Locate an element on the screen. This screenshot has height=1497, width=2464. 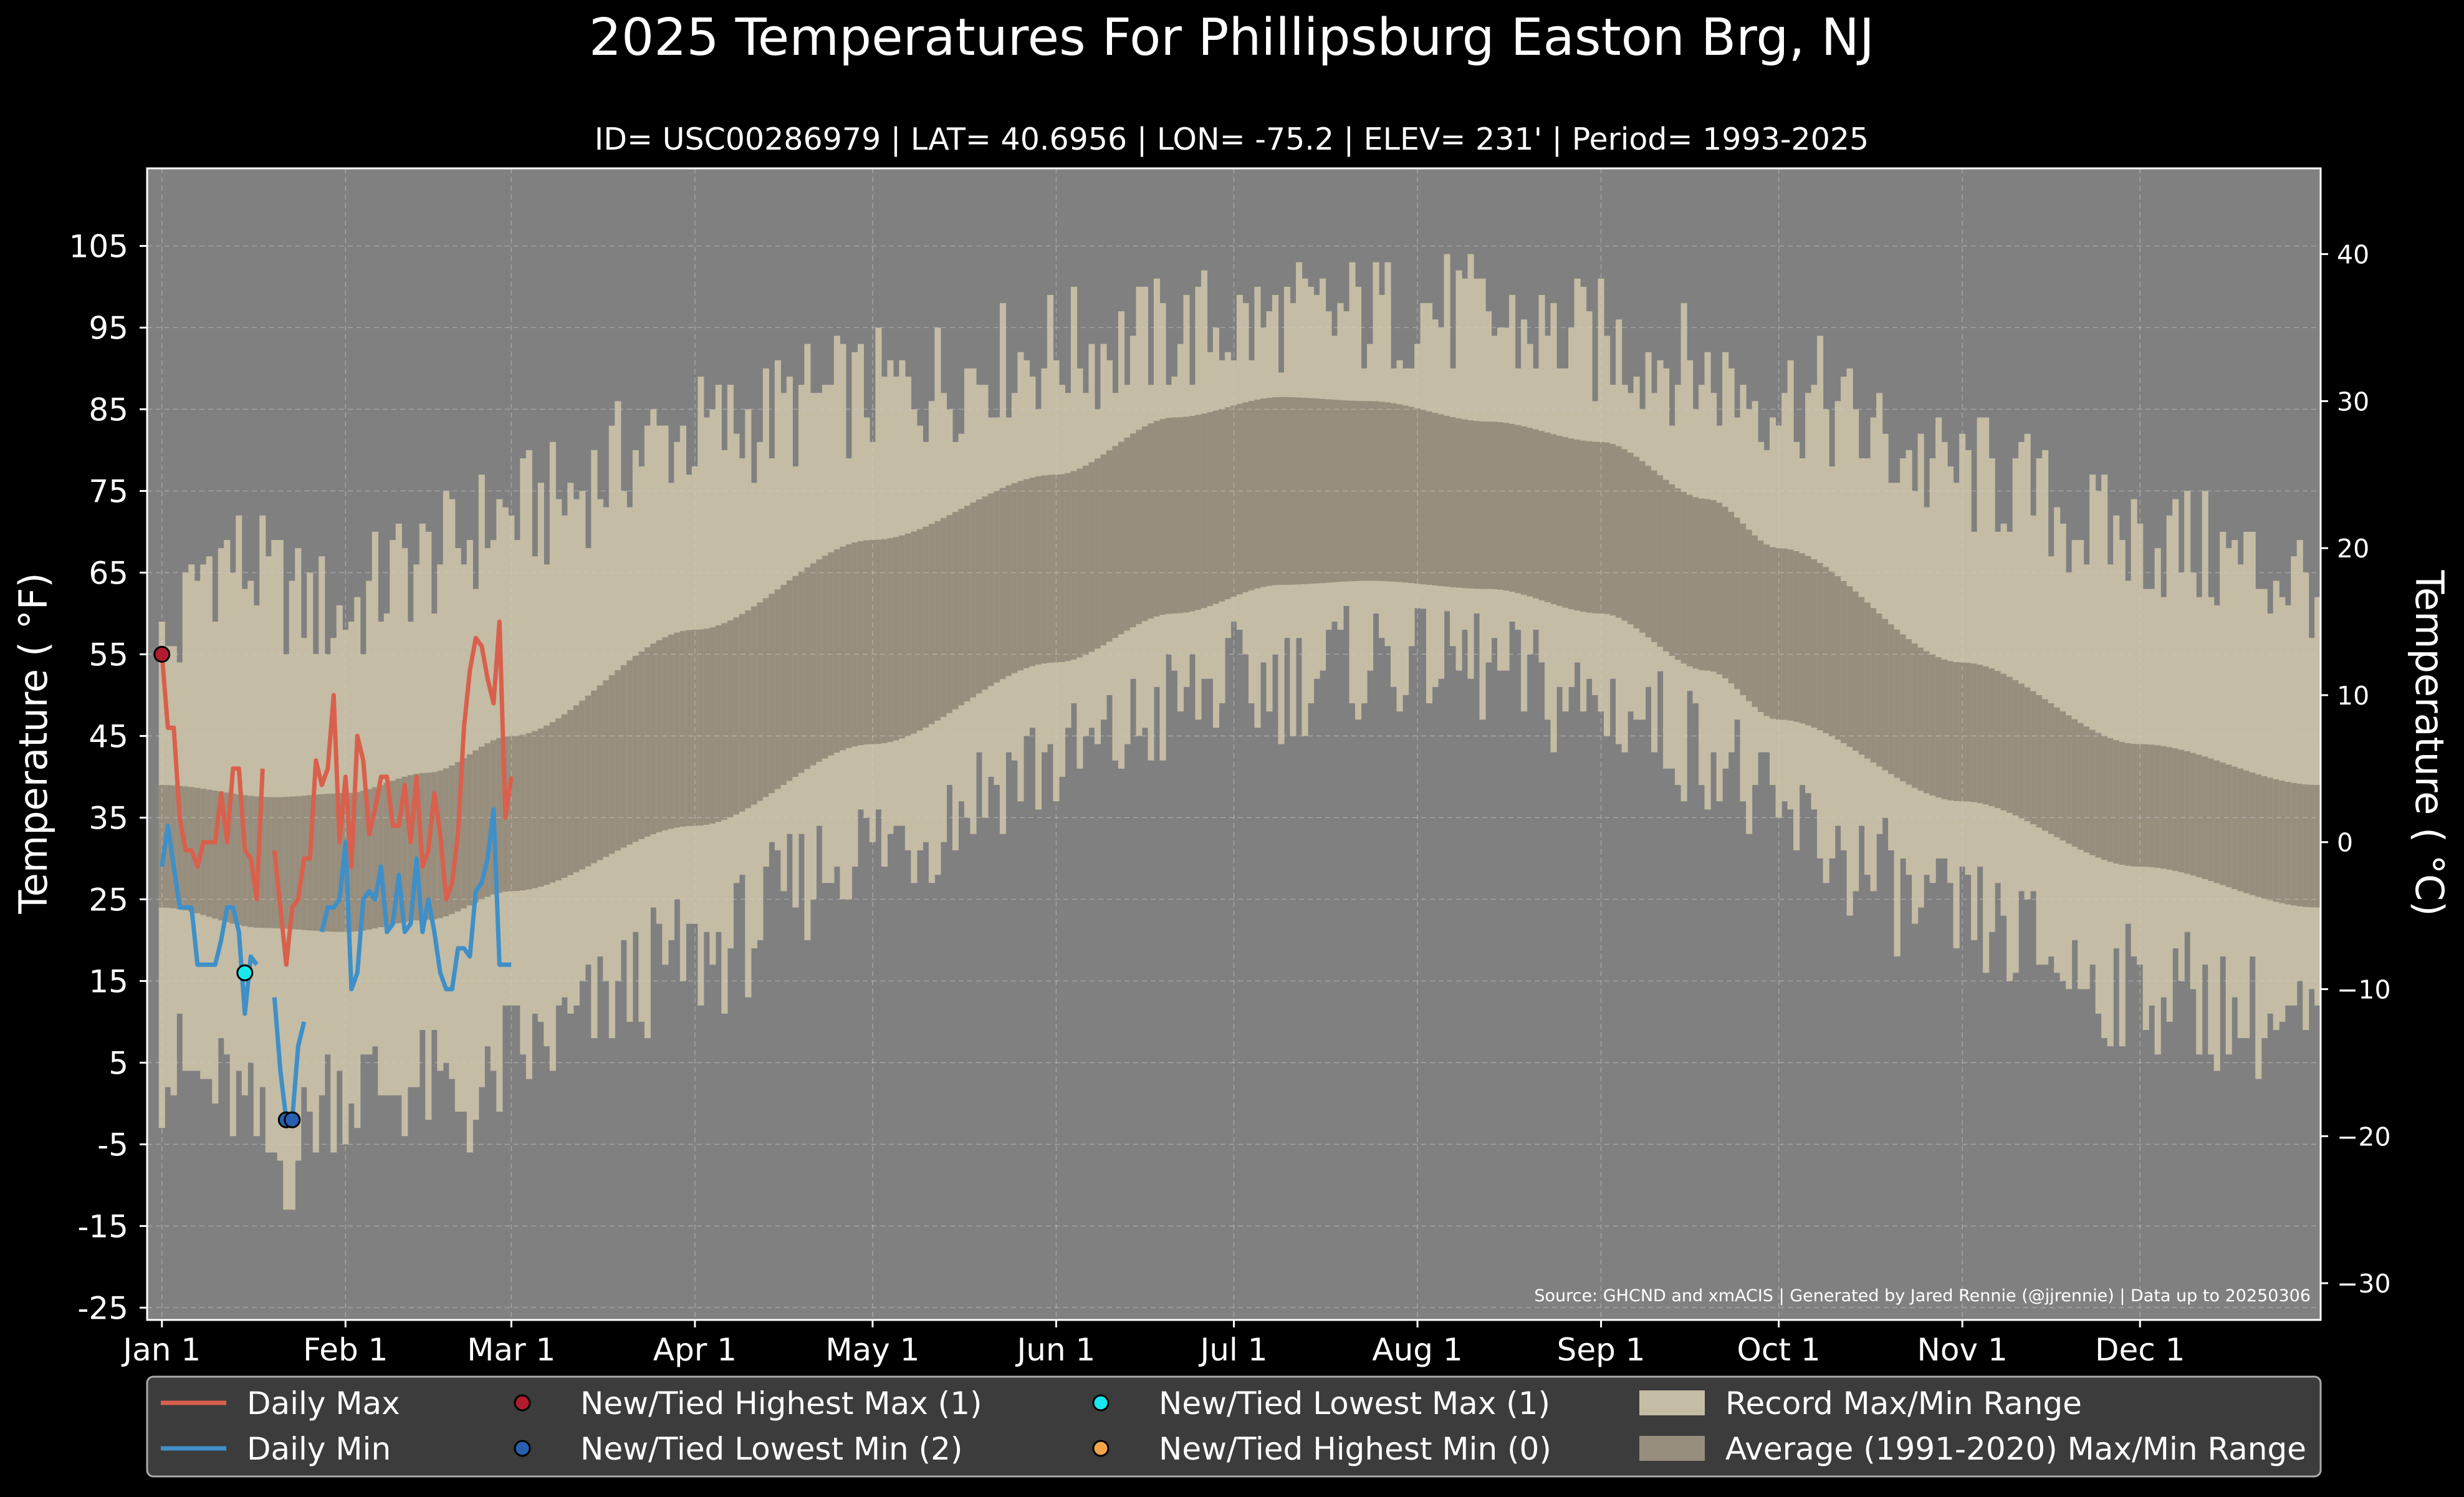
x-tick-label: Oct 1 is located at coordinates (1779, 1350).